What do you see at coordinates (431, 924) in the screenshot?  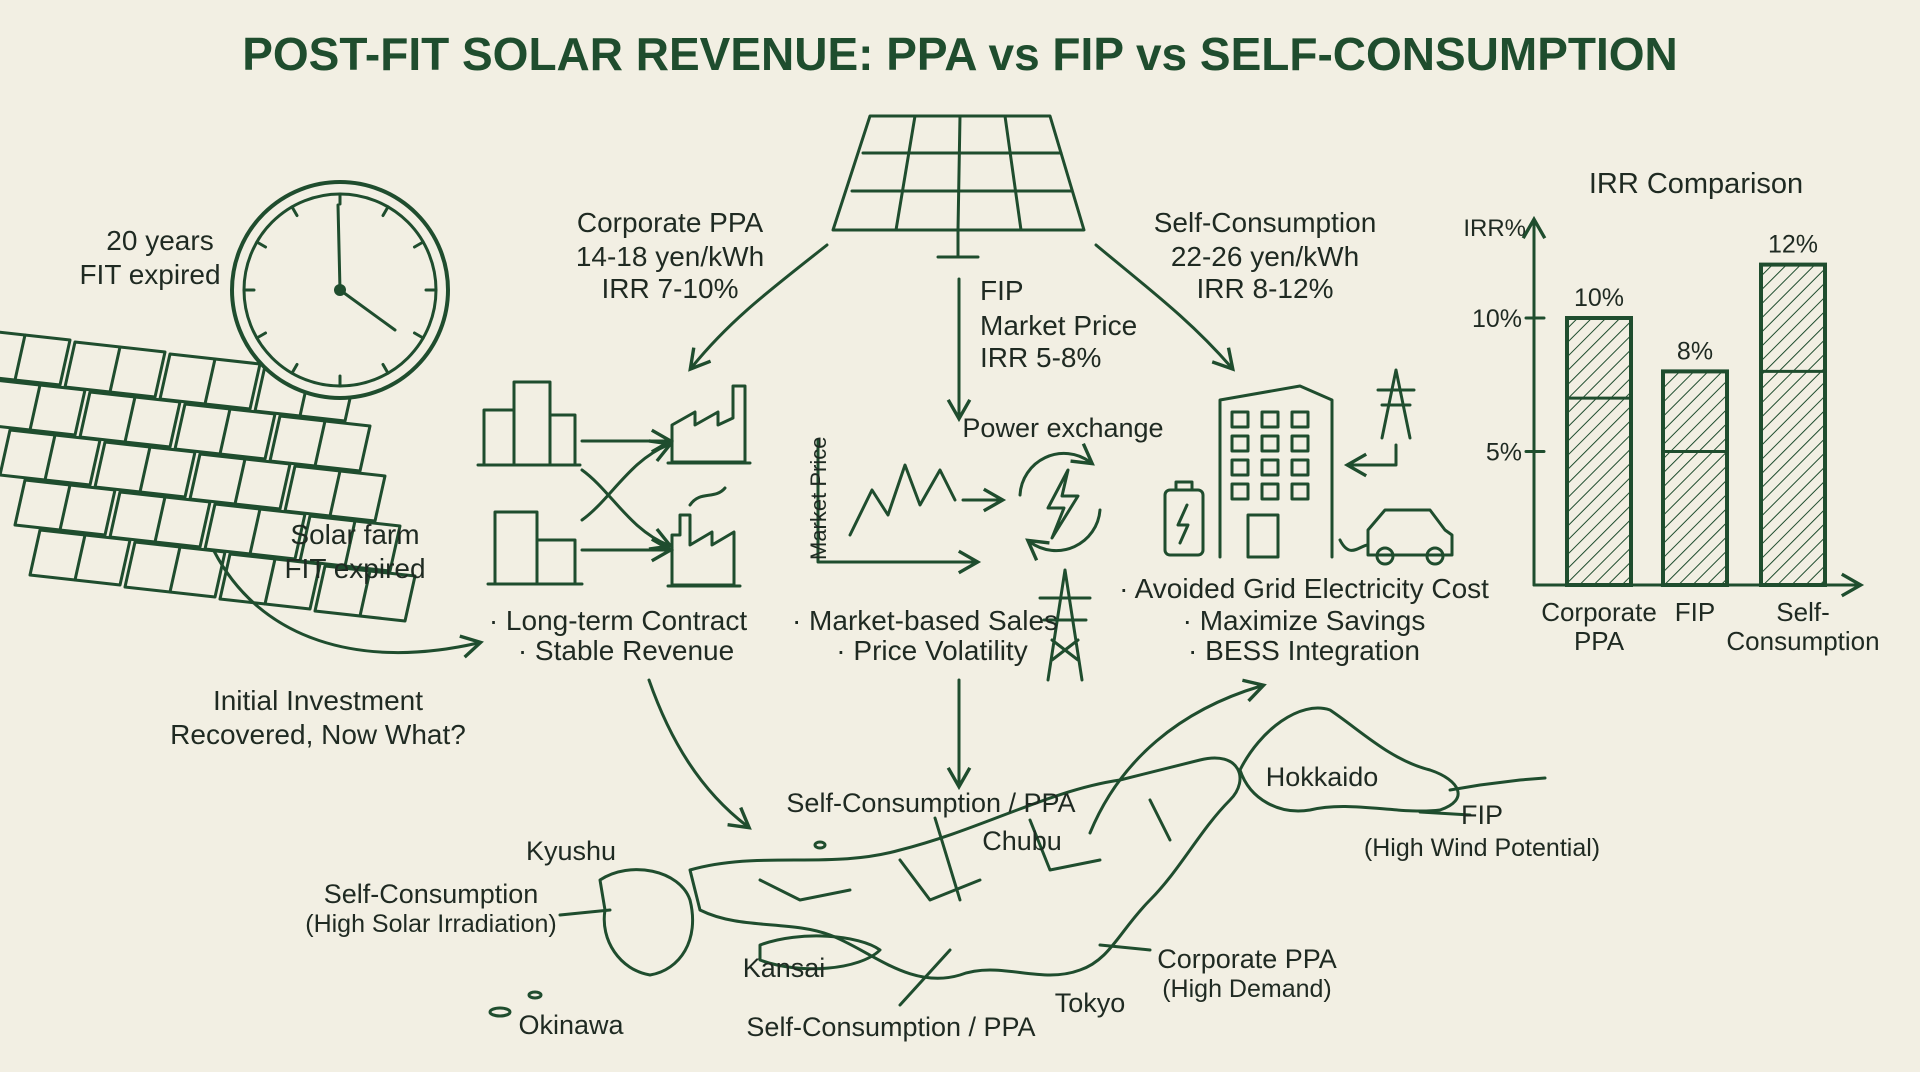 I see `map-label-self-note: (High Solar Irradiation)` at bounding box center [431, 924].